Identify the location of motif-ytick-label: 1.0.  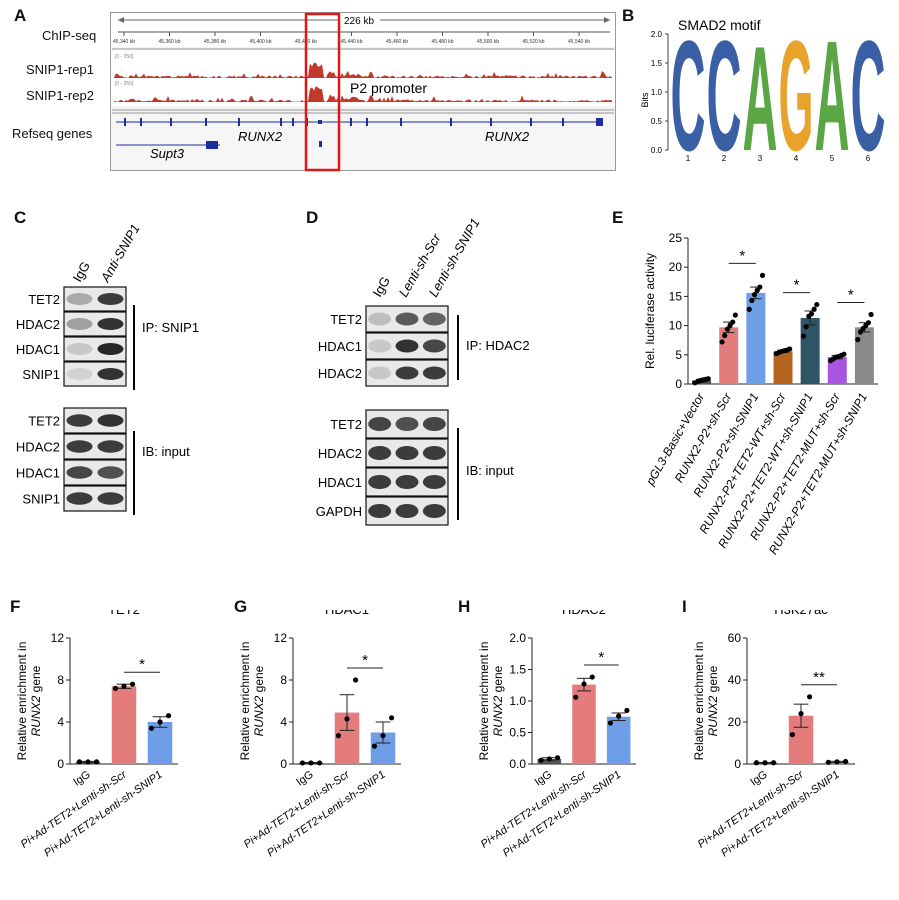
(657, 92).